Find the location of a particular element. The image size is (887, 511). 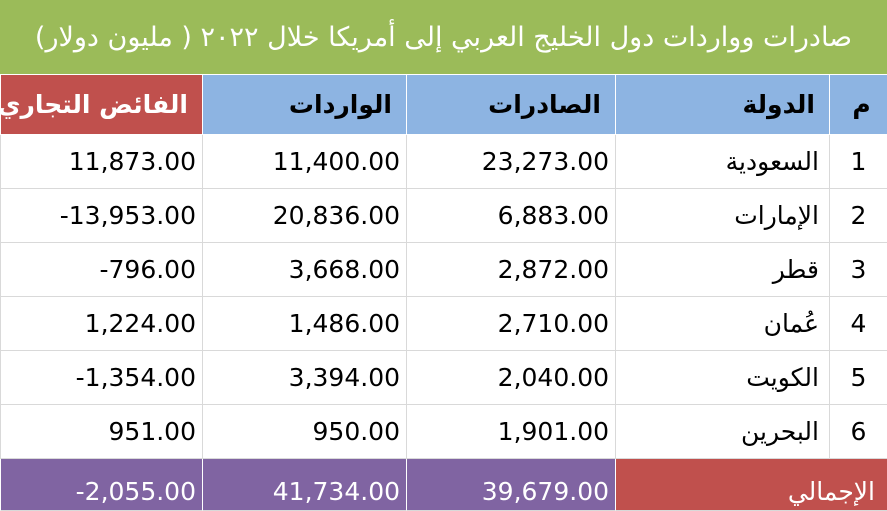

cell-index: 1 is located at coordinates (858, 162).